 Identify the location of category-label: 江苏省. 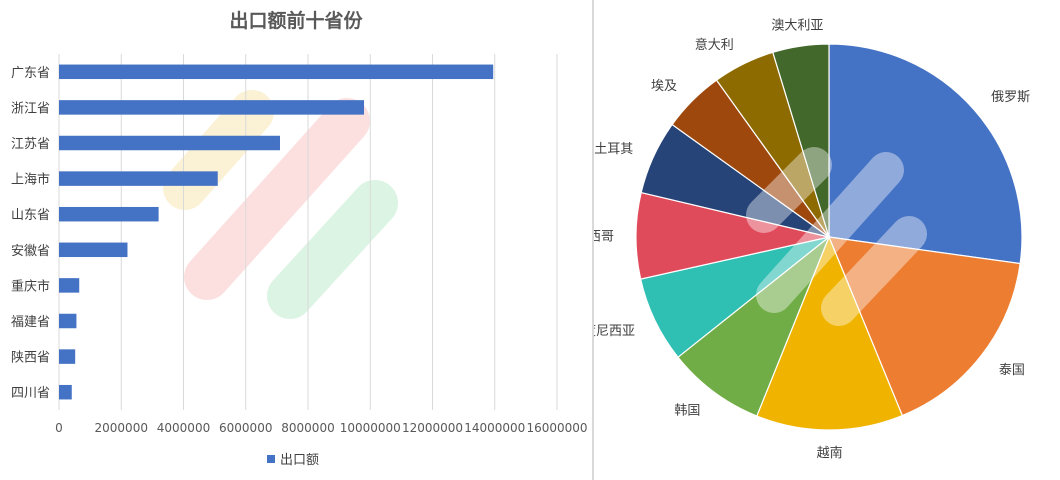
(30, 144).